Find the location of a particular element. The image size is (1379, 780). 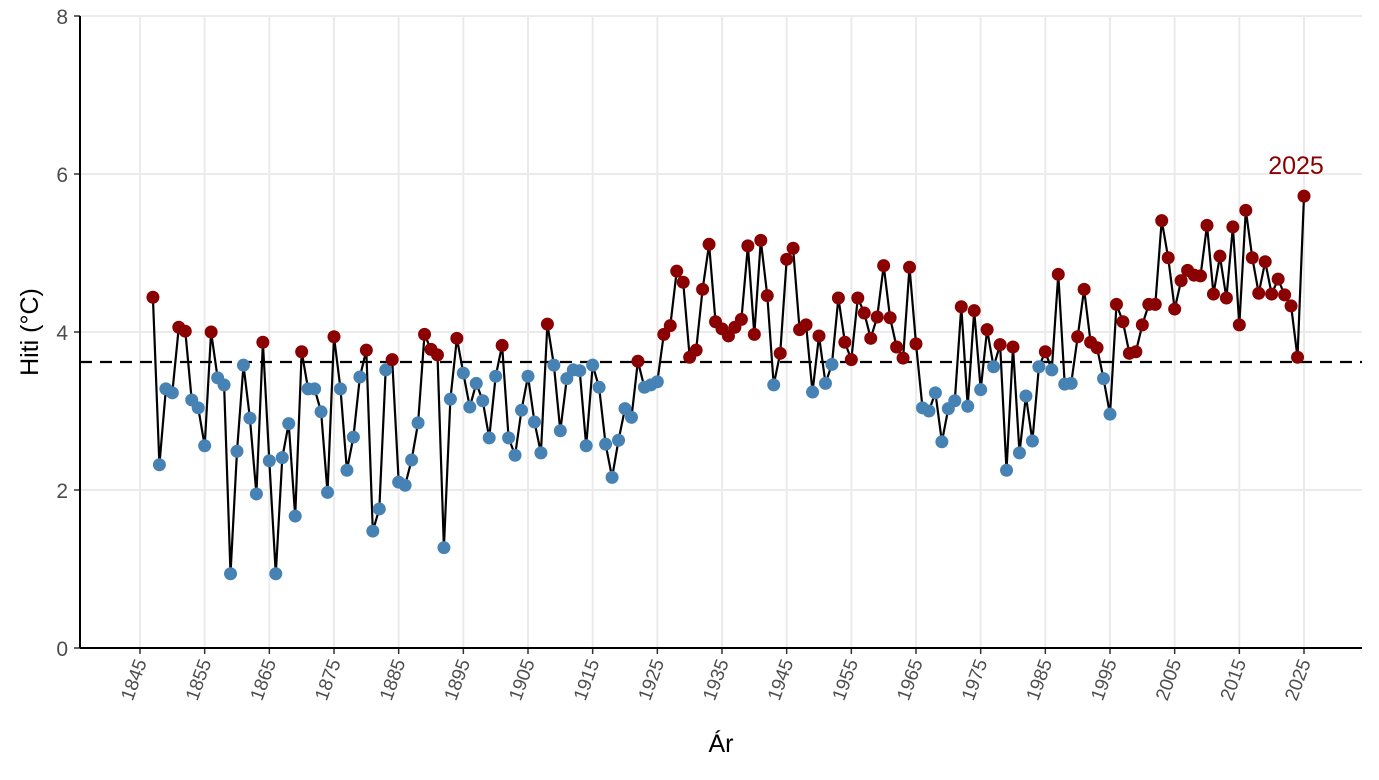

x-tick-label: 1885 is located at coordinates (393, 680).